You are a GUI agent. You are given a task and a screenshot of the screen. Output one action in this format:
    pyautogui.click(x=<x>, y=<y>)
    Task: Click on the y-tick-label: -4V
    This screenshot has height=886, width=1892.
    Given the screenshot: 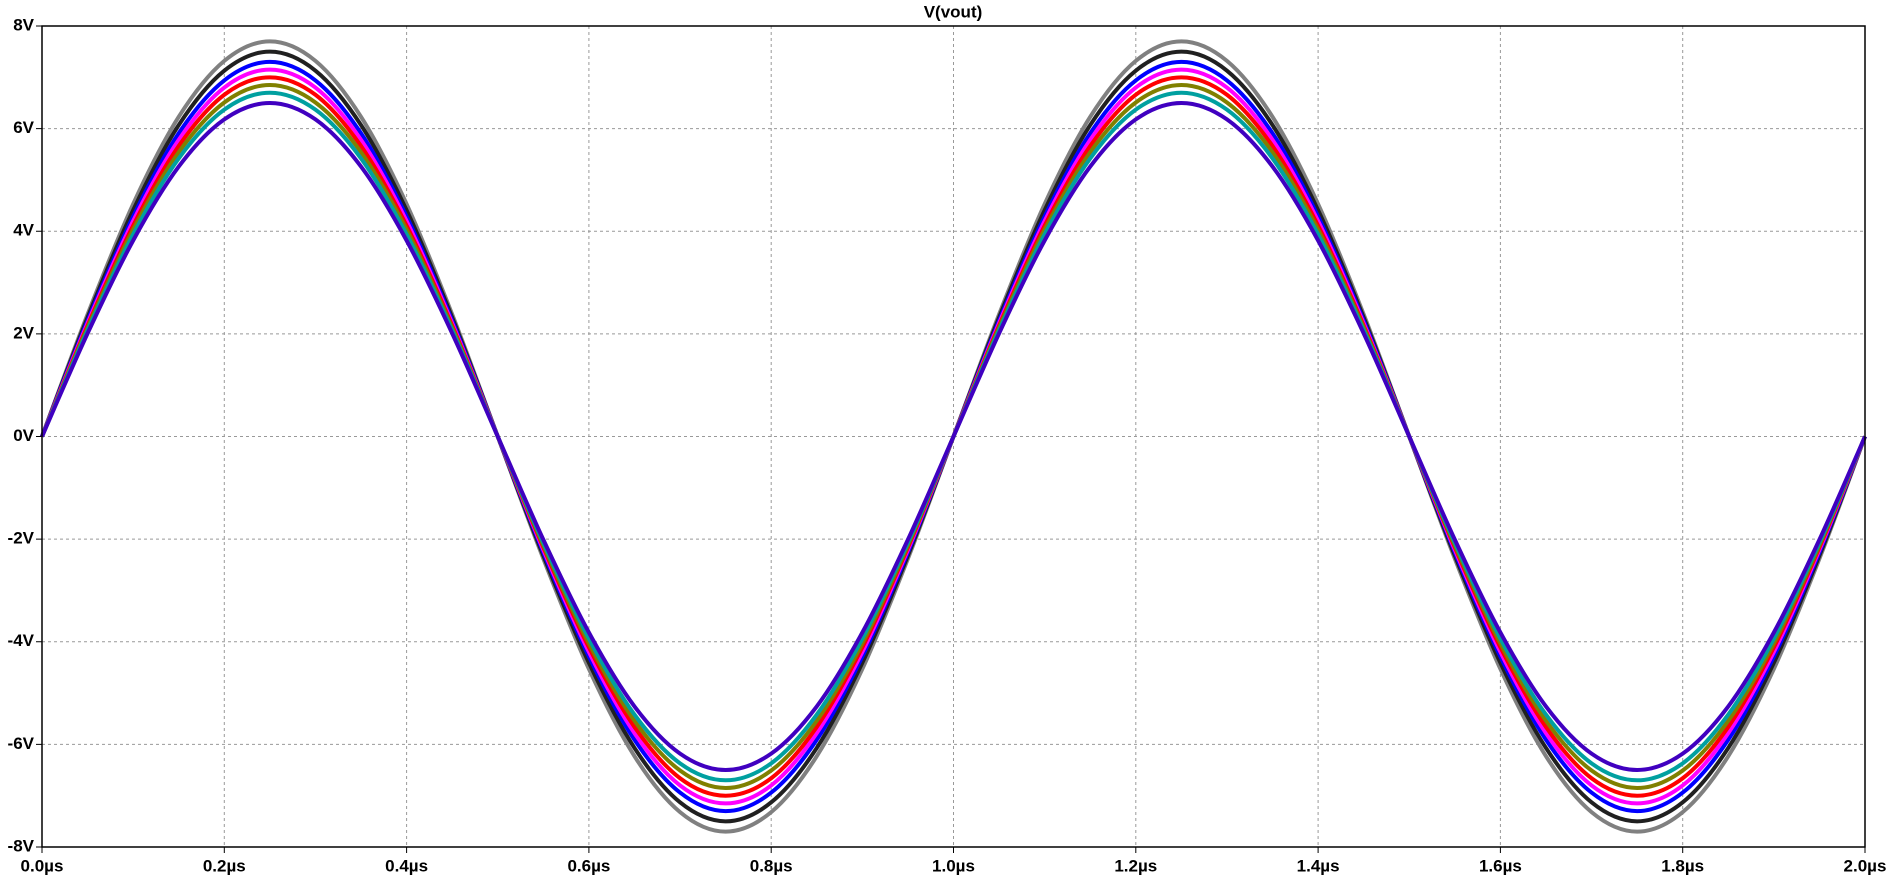 What is the action you would take?
    pyautogui.click(x=21, y=640)
    